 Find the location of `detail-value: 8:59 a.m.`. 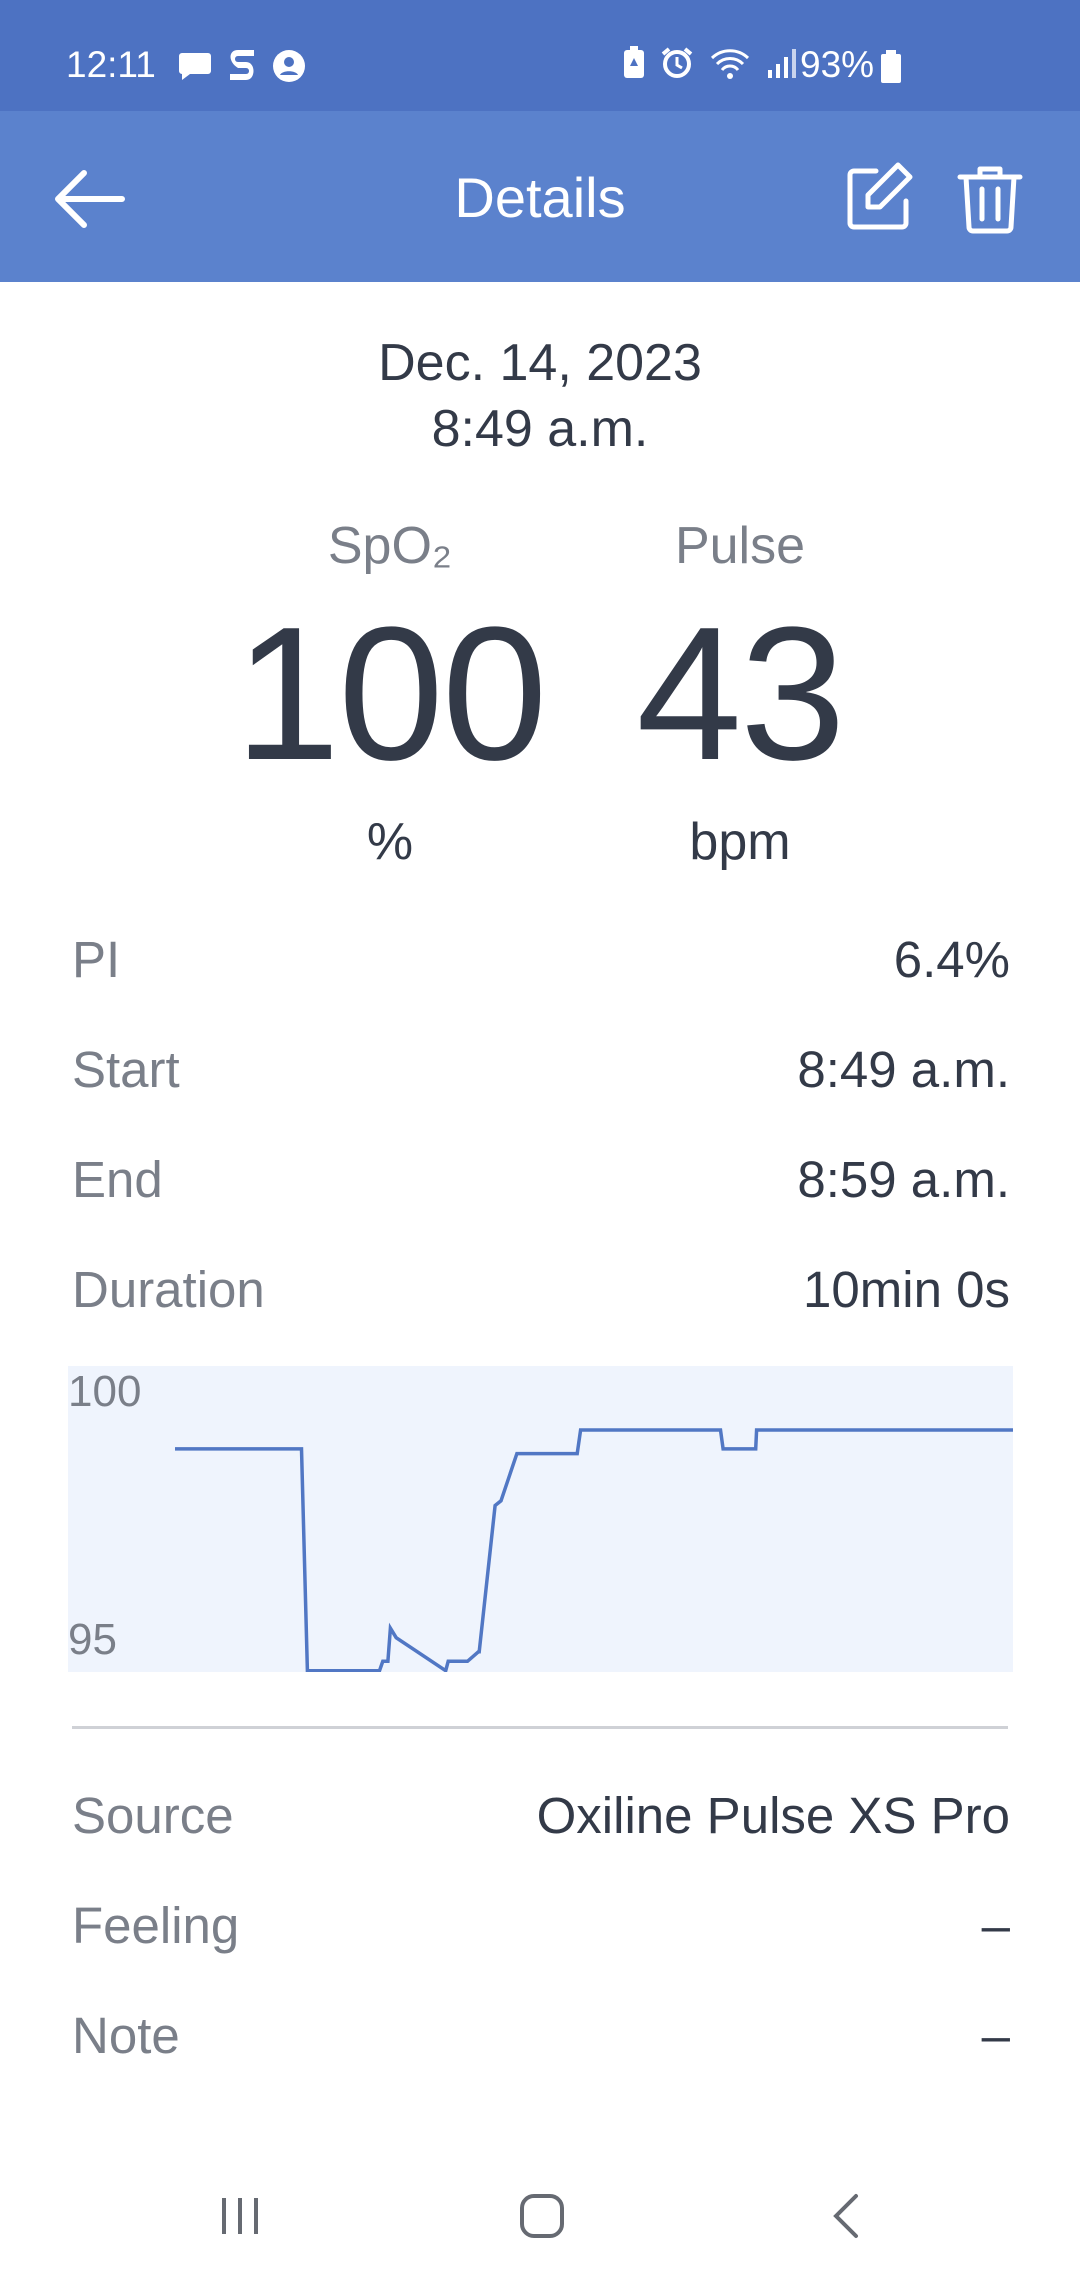

detail-value: 8:59 a.m. is located at coordinates (903, 1179).